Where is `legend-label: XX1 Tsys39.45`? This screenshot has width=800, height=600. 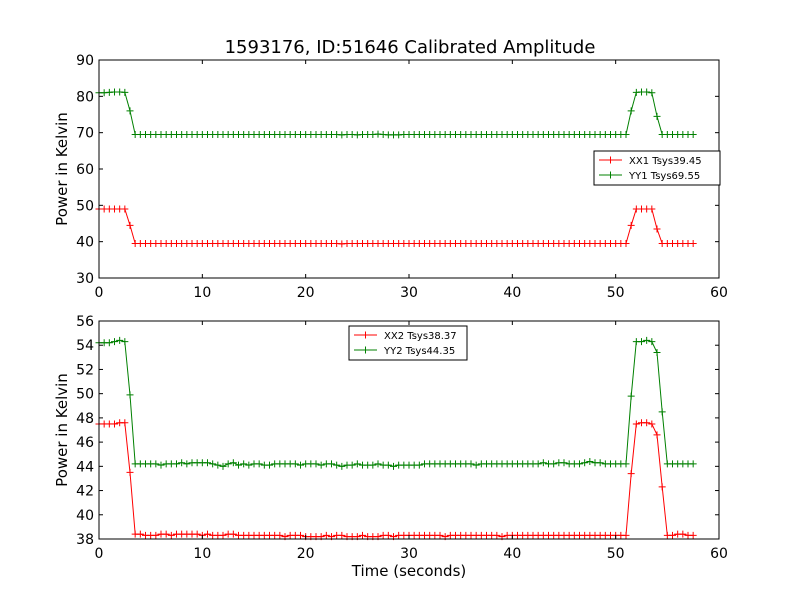 legend-label: XX1 Tsys39.45 is located at coordinates (665, 161).